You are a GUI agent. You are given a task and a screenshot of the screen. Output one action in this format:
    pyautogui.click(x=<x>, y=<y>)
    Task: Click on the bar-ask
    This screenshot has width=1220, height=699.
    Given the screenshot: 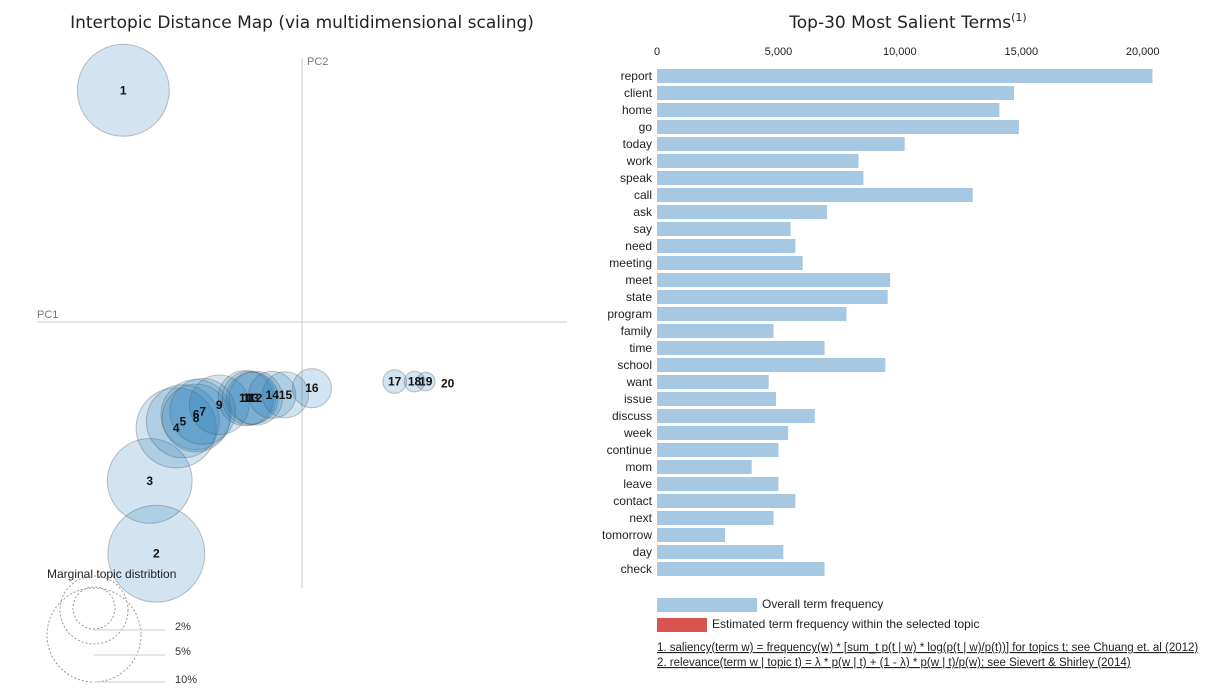 What is the action you would take?
    pyautogui.click(x=742, y=212)
    